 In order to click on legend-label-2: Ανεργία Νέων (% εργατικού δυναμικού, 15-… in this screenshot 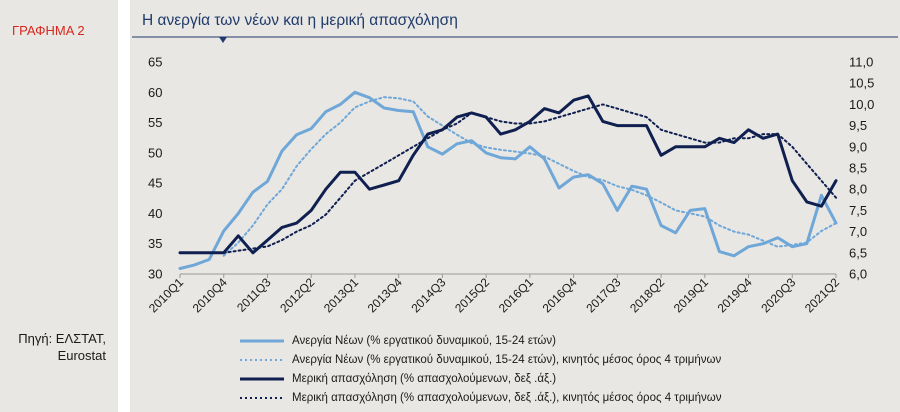, I will do `click(507, 359)`.